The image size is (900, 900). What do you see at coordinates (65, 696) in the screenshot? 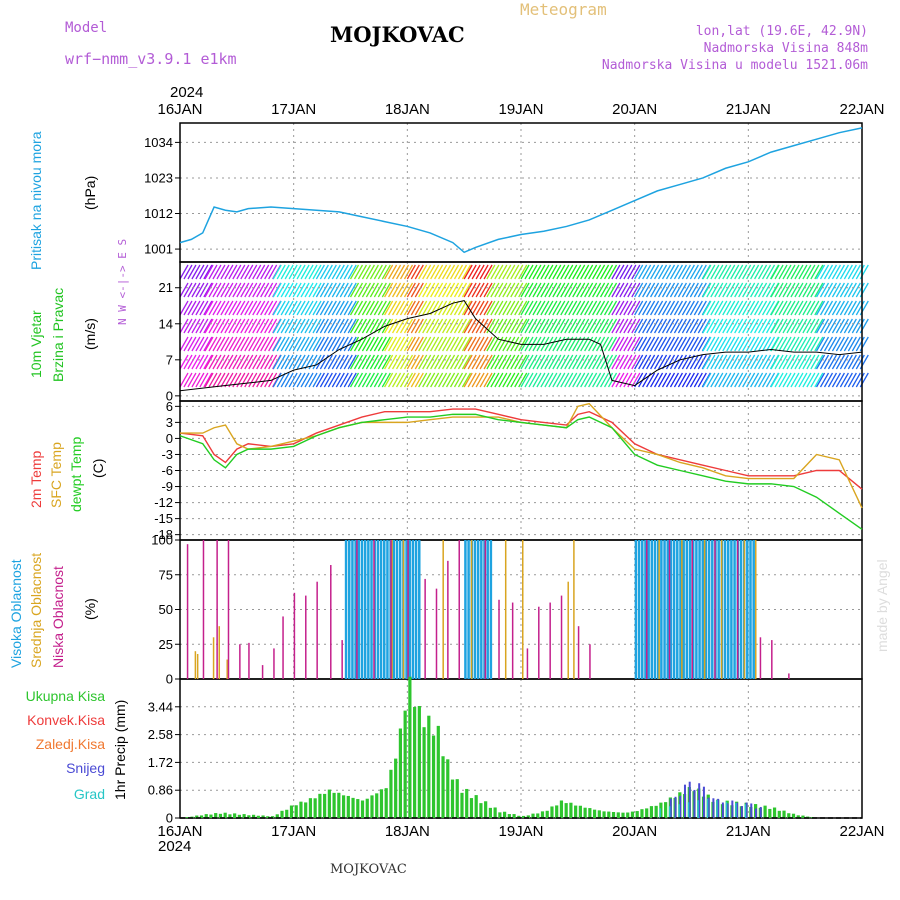
I see `legend-total-precip: Ukupna Kisa` at bounding box center [65, 696].